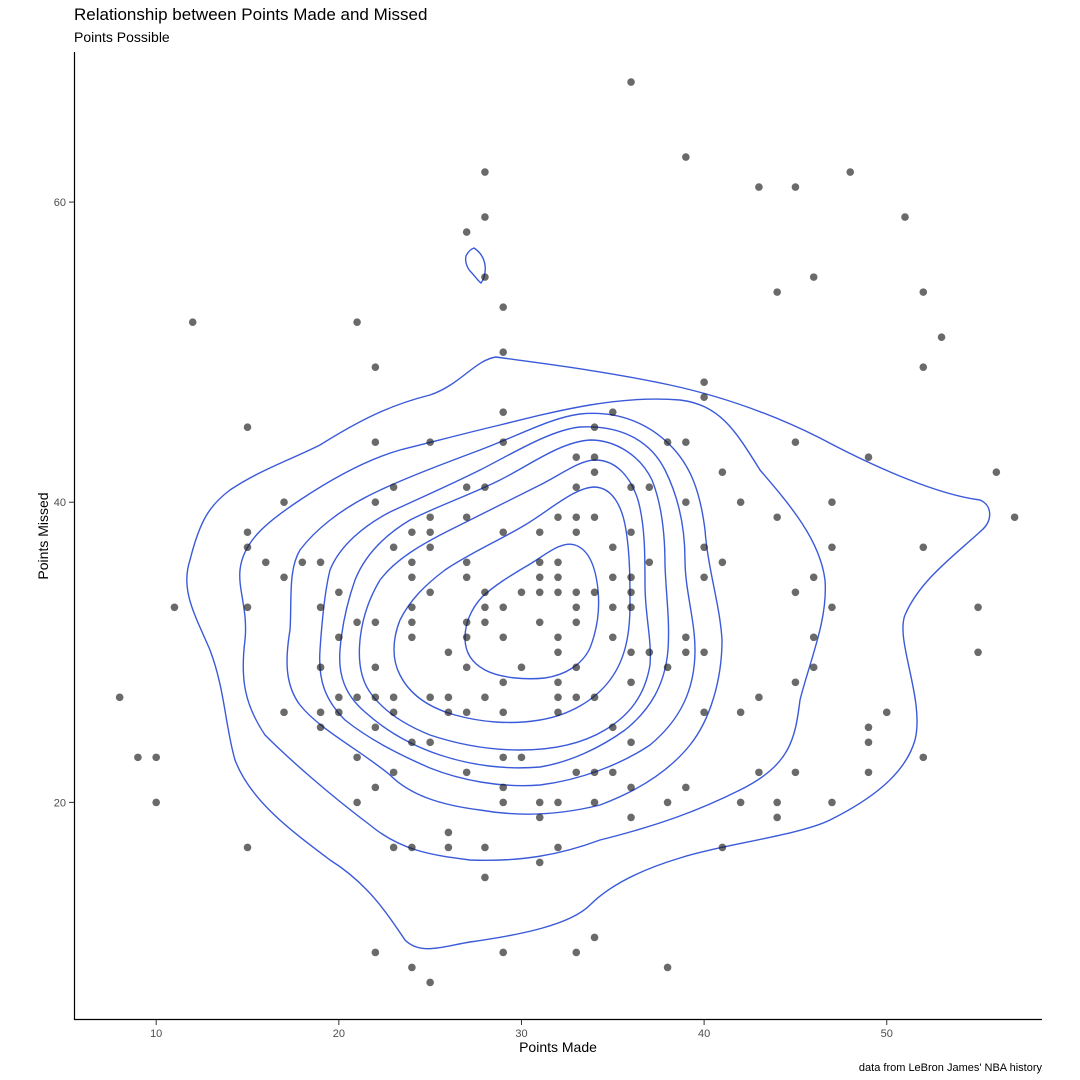  I want to click on x-axis-ticks: 10 20 30 40 50, so click(521, 1030).